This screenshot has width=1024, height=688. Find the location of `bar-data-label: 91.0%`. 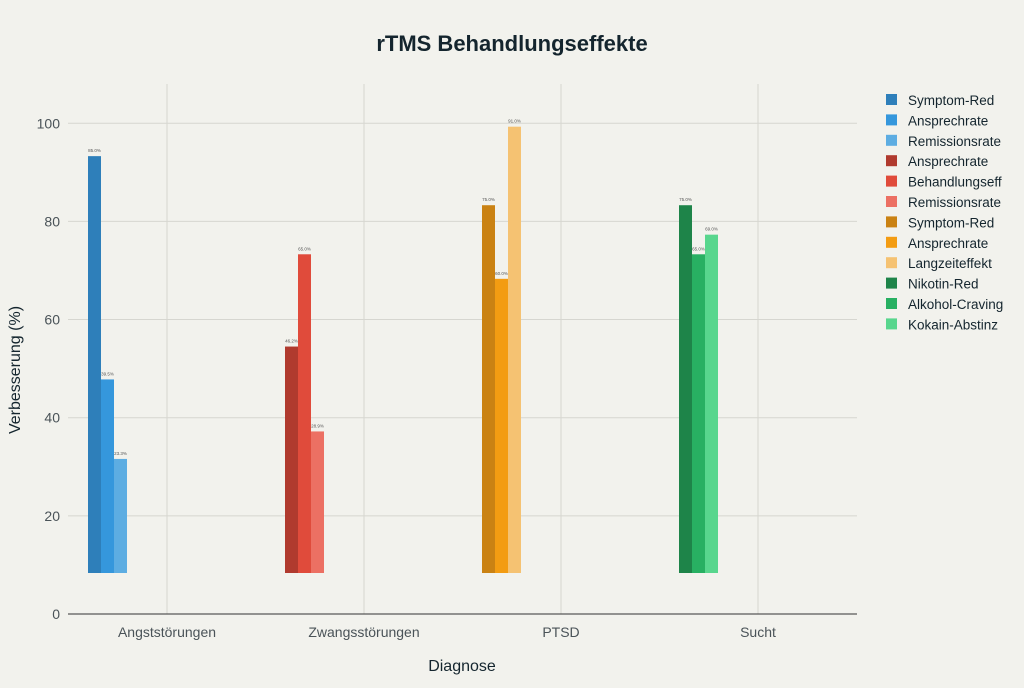

bar-data-label: 91.0% is located at coordinates (514, 121).